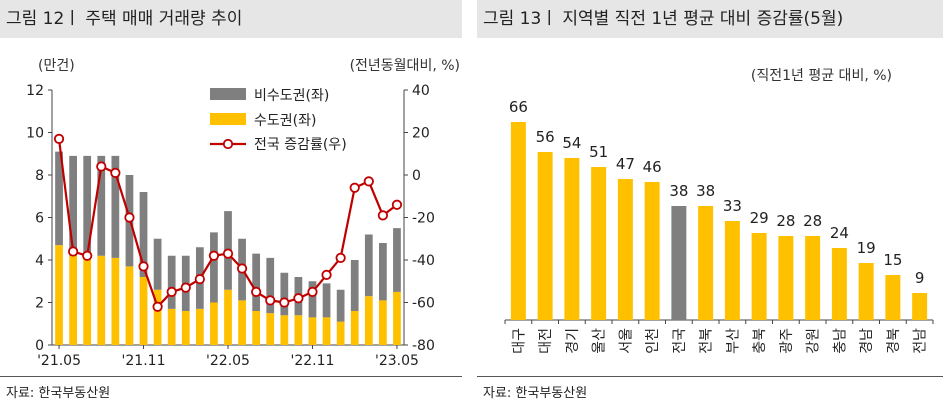 This screenshot has width=943, height=407. What do you see at coordinates (760, 341) in the screenshot?
I see `category-label: 충북` at bounding box center [760, 341].